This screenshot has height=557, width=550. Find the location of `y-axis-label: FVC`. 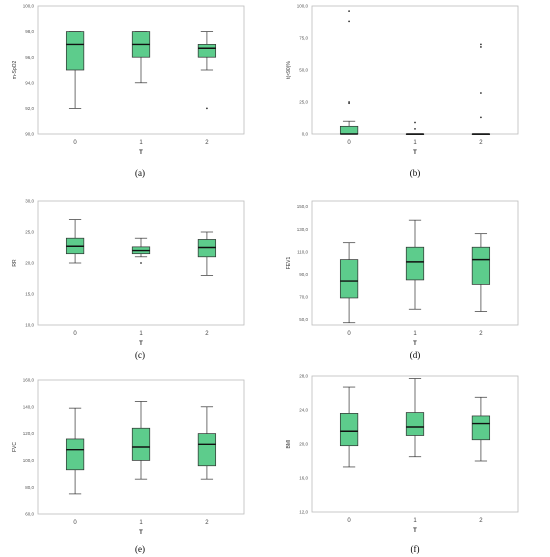

y-axis-label: FVC is located at coordinates (15, 447).